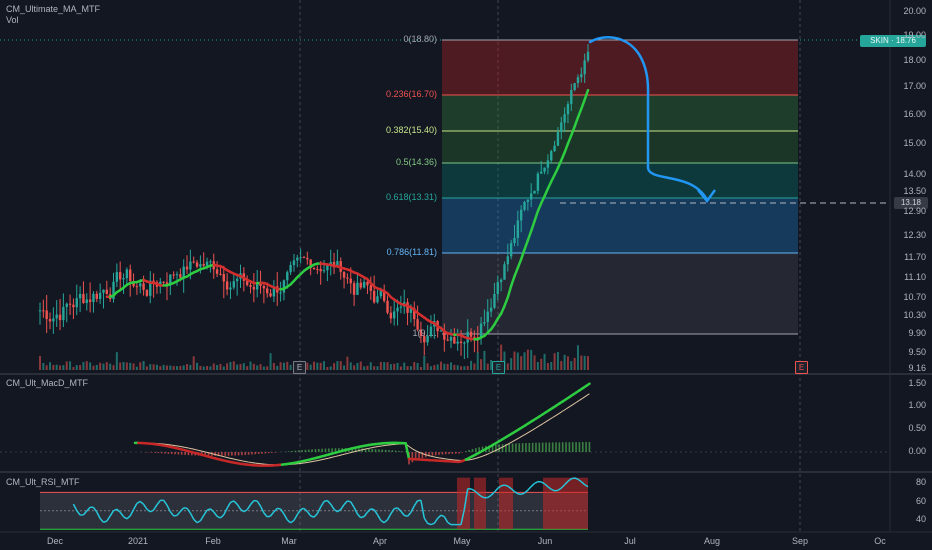 The height and width of the screenshot is (550, 932). Describe the element at coordinates (299, 367) in the screenshot. I see `earnings-marker-mar: E` at that location.